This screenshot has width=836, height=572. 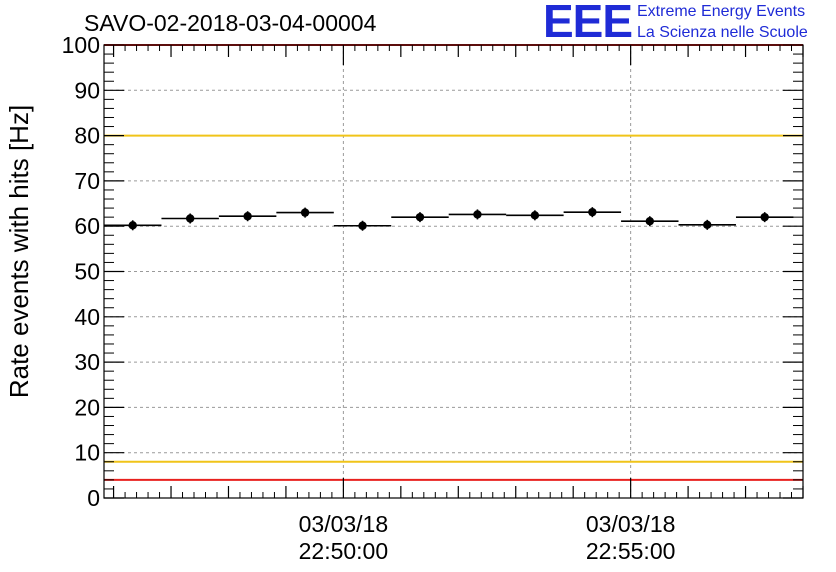 What do you see at coordinates (87, 362) in the screenshot?
I see `y-tick-label: 30` at bounding box center [87, 362].